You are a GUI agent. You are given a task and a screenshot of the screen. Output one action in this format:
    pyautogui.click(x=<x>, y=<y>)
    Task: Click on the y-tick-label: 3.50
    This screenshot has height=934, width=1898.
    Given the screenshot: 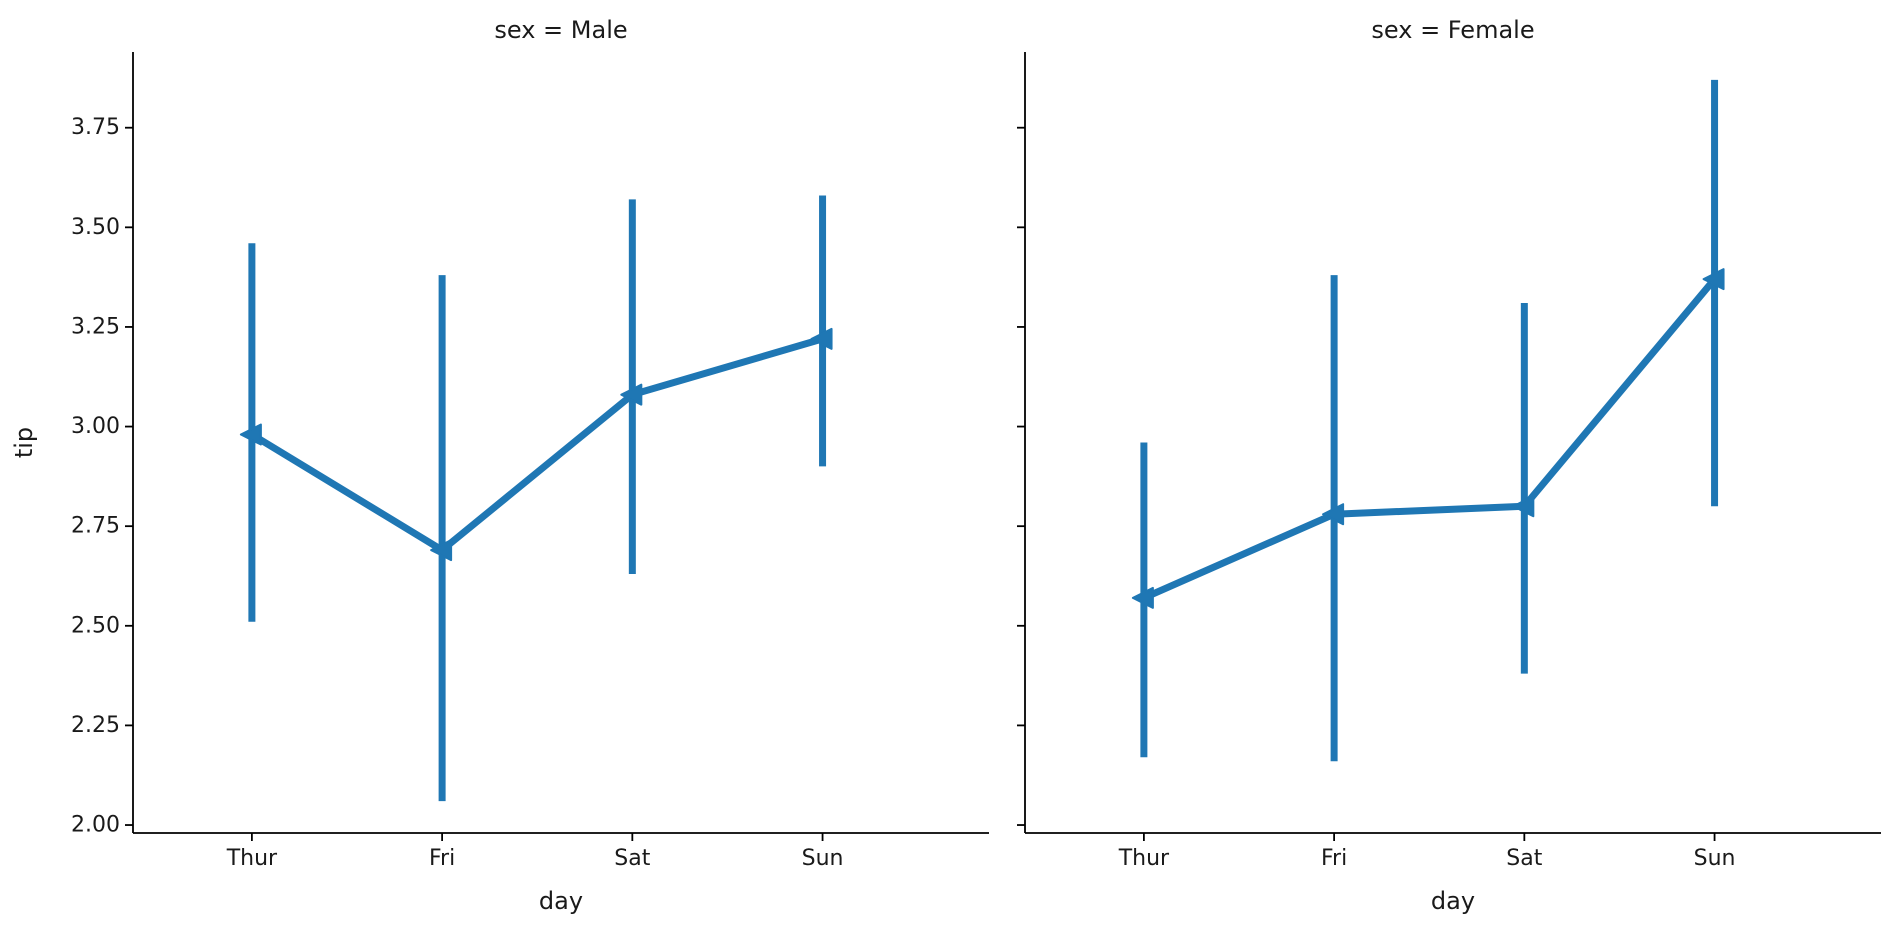 What is the action you would take?
    pyautogui.click(x=95, y=227)
    